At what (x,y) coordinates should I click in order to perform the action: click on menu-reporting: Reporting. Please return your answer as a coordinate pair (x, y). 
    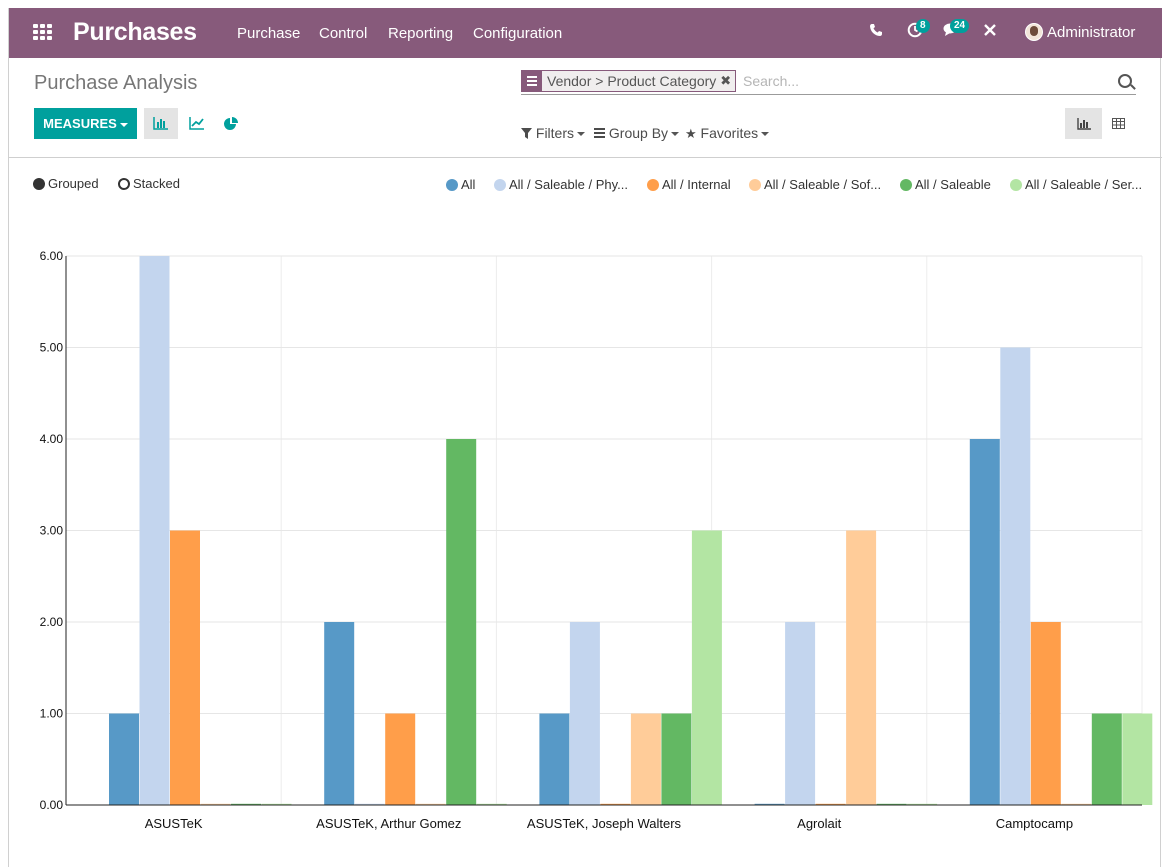
    Looking at the image, I should click on (421, 33).